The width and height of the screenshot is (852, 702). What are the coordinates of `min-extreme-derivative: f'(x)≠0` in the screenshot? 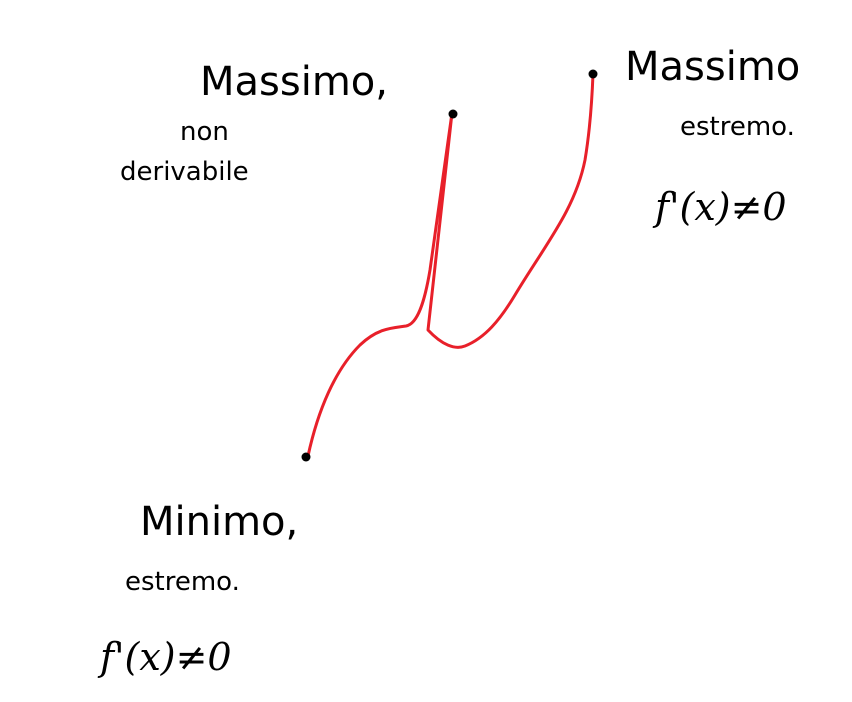 It's located at (164, 657).